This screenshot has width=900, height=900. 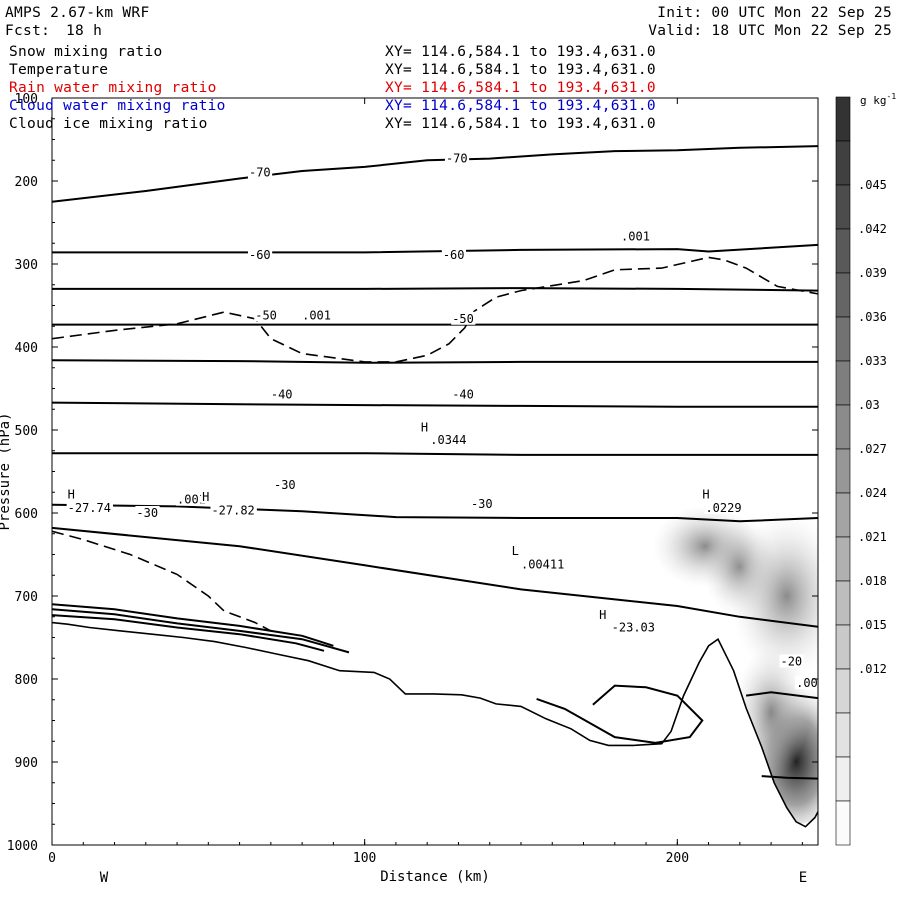 What do you see at coordinates (803, 878) in the screenshot?
I see `east-label: E` at bounding box center [803, 878].